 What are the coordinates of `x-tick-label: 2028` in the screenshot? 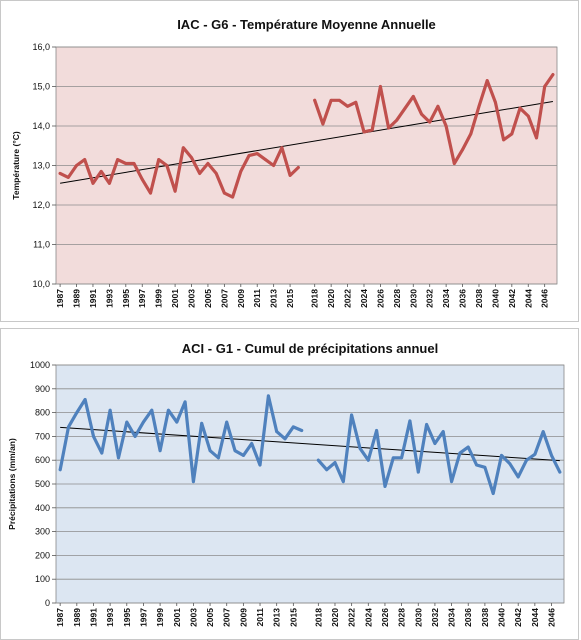 It's located at (397, 298).